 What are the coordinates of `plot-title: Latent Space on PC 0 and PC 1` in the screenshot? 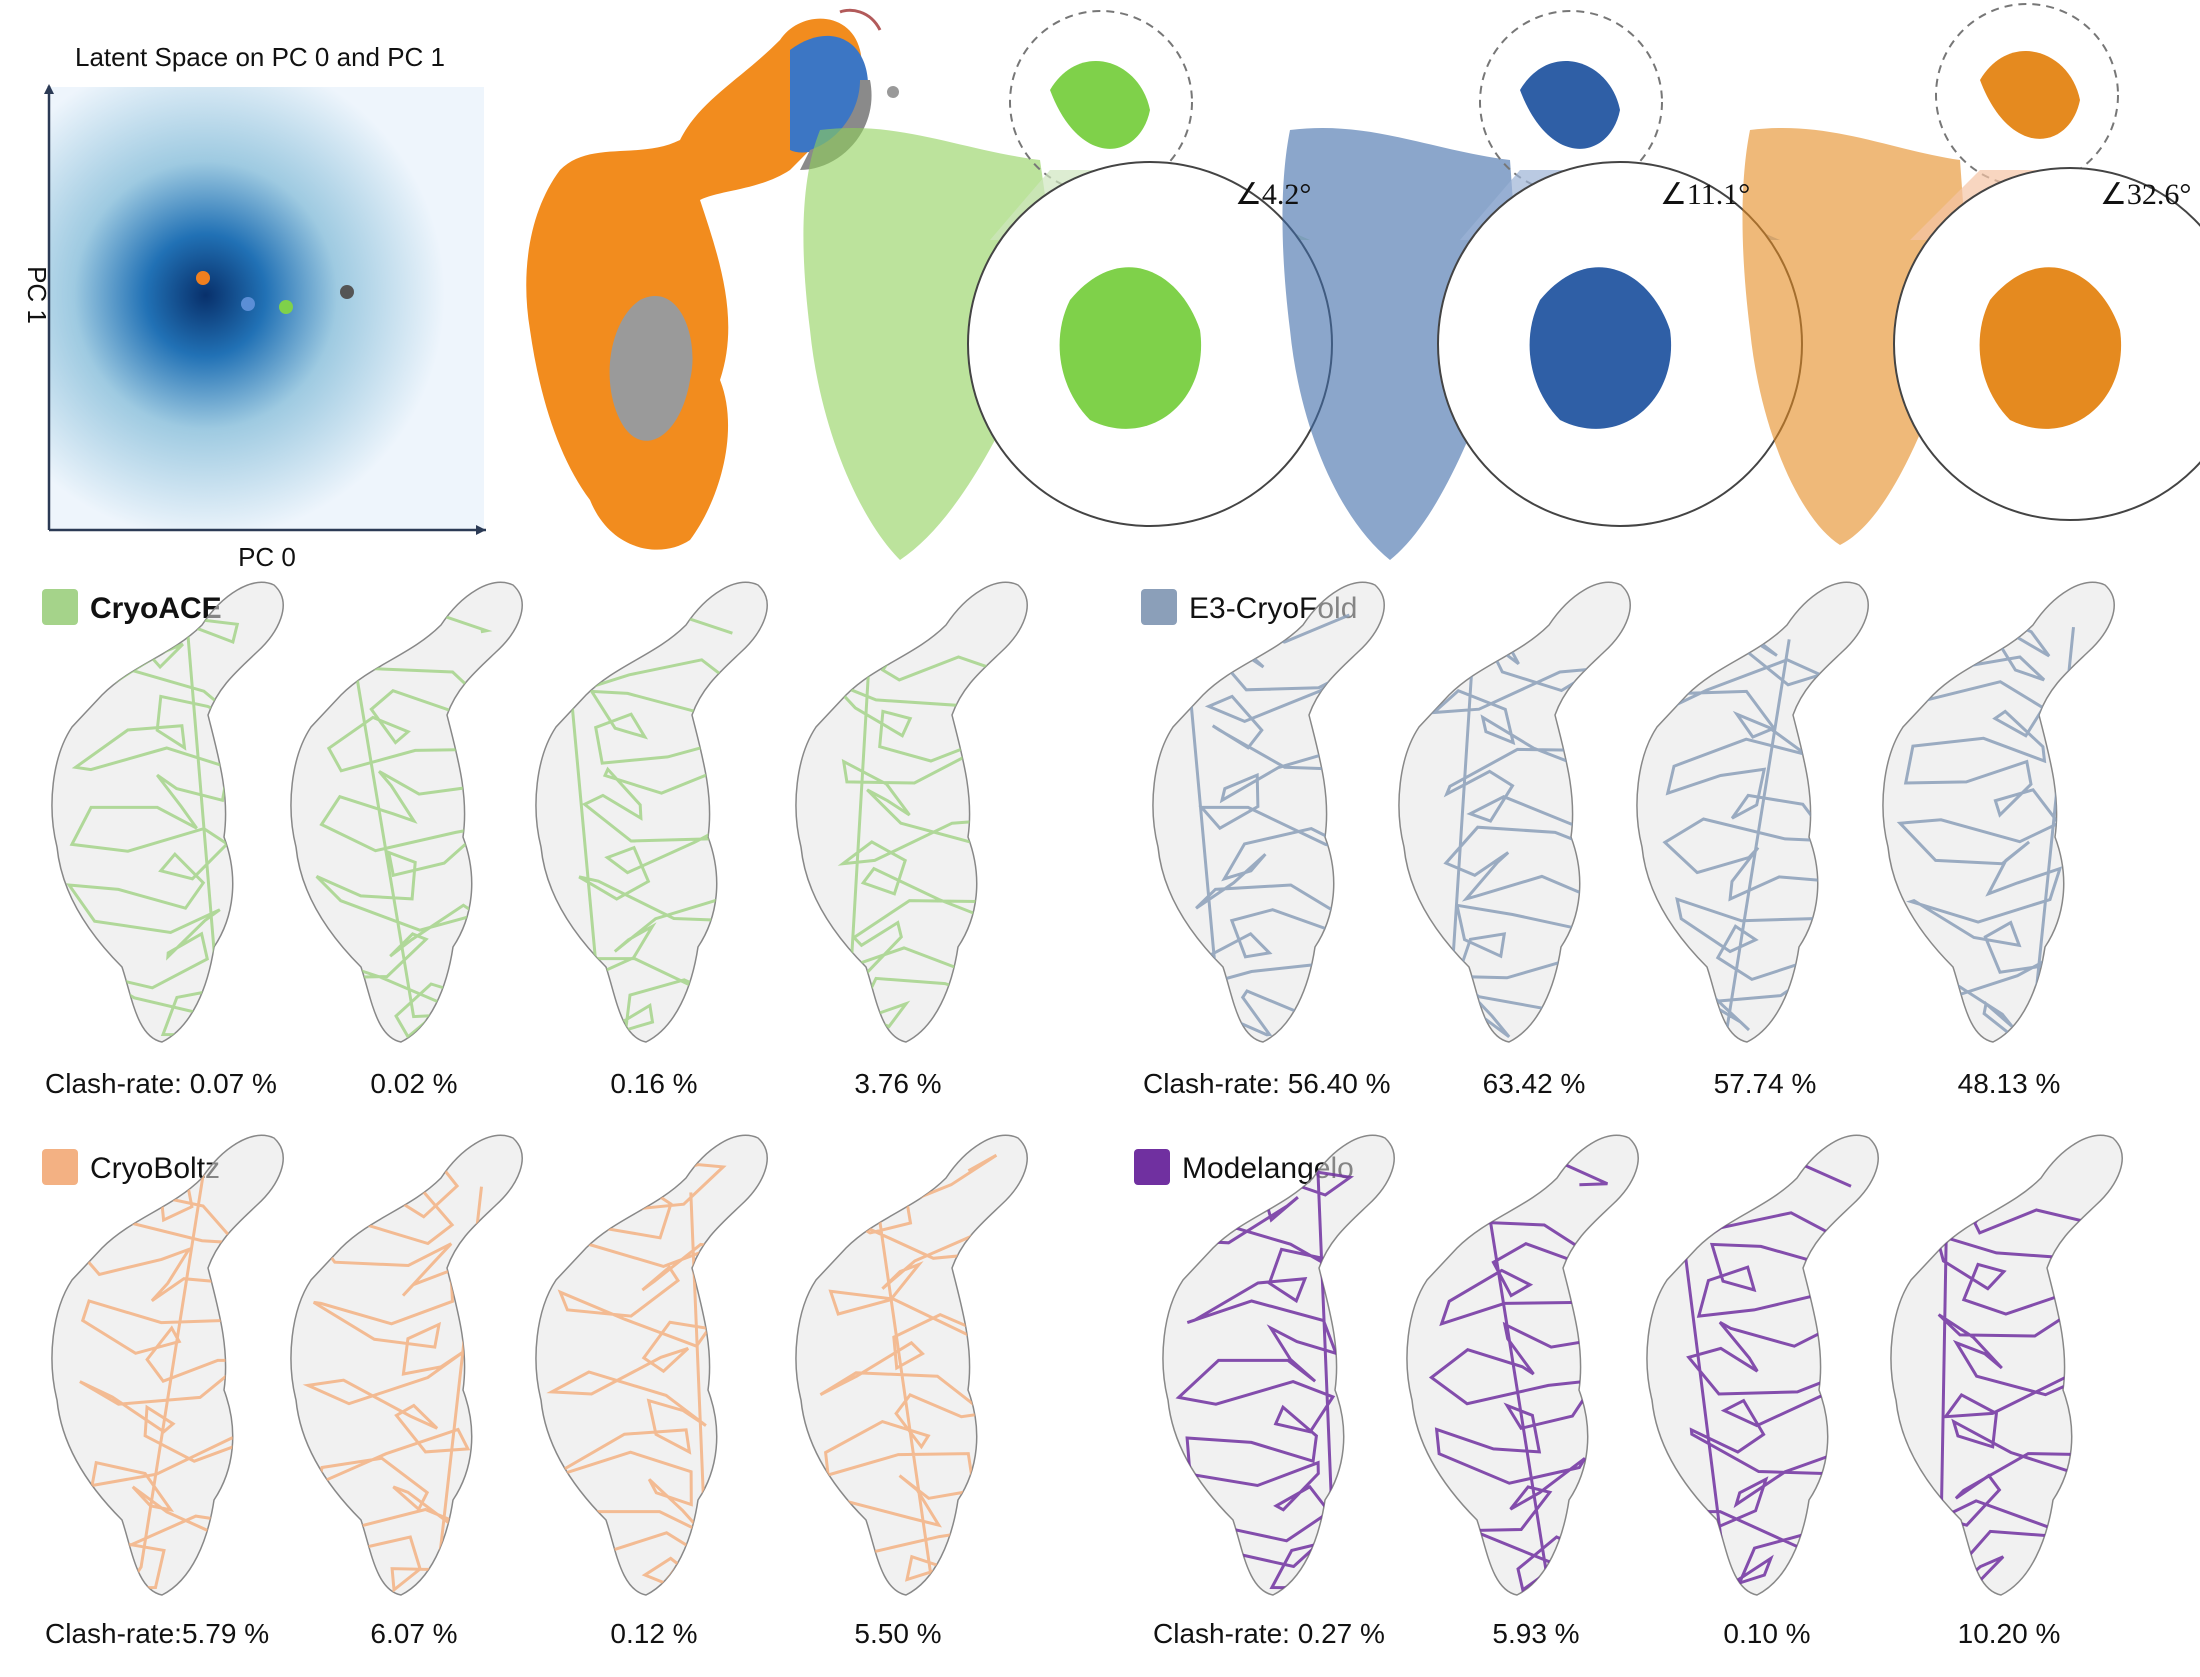 It's located at (260, 57).